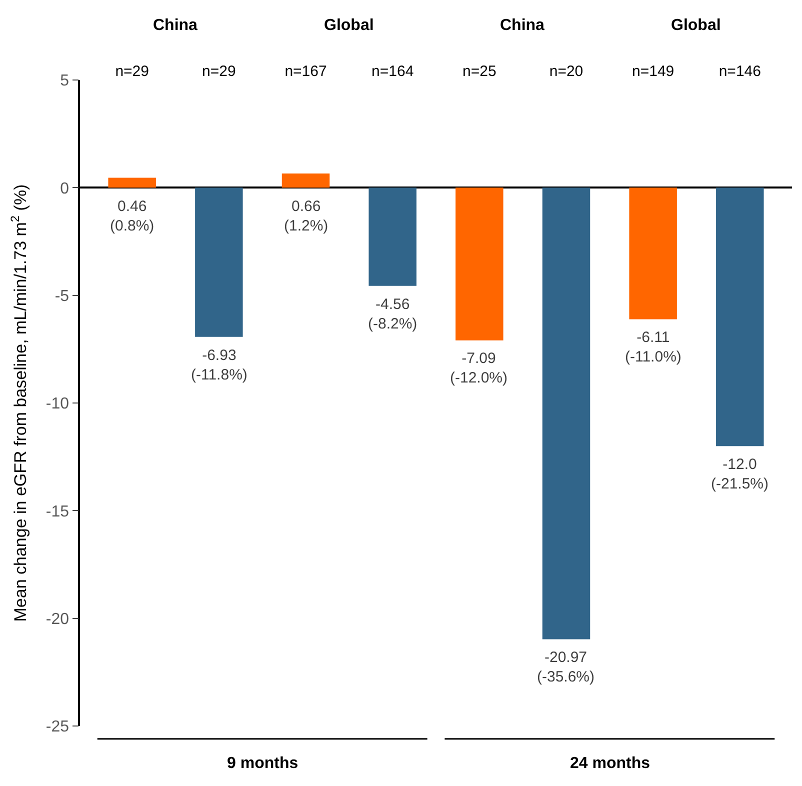 This screenshot has height=786, width=802. What do you see at coordinates (58, 511) in the screenshot?
I see `y-tick-label: -15` at bounding box center [58, 511].